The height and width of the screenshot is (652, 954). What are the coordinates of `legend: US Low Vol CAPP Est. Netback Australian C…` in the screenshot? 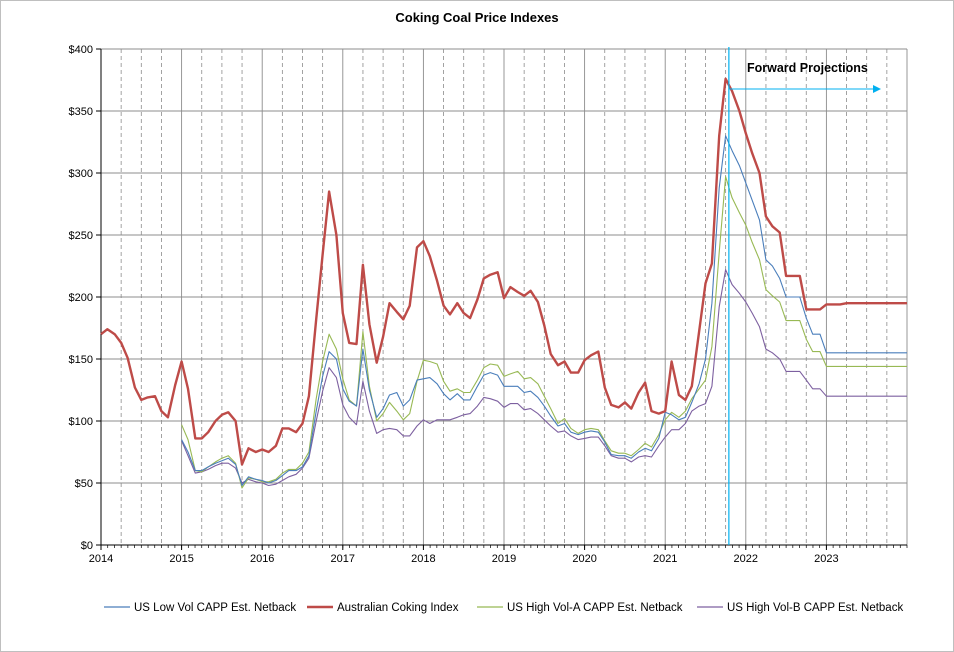 It's located at (503, 608).